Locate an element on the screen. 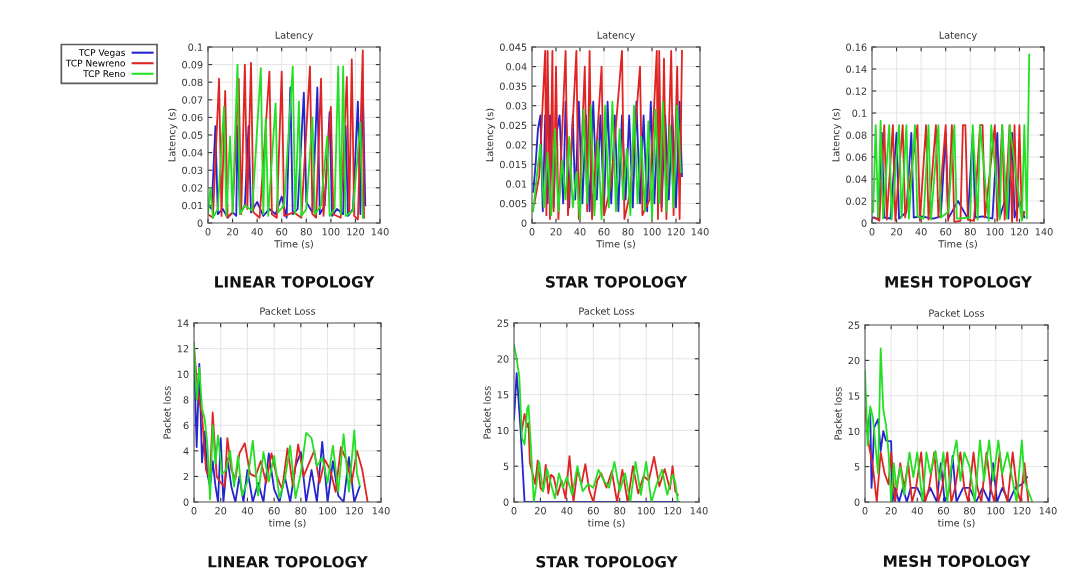 The image size is (1085, 571). y-tick-label: 0.14 is located at coordinates (856, 69).